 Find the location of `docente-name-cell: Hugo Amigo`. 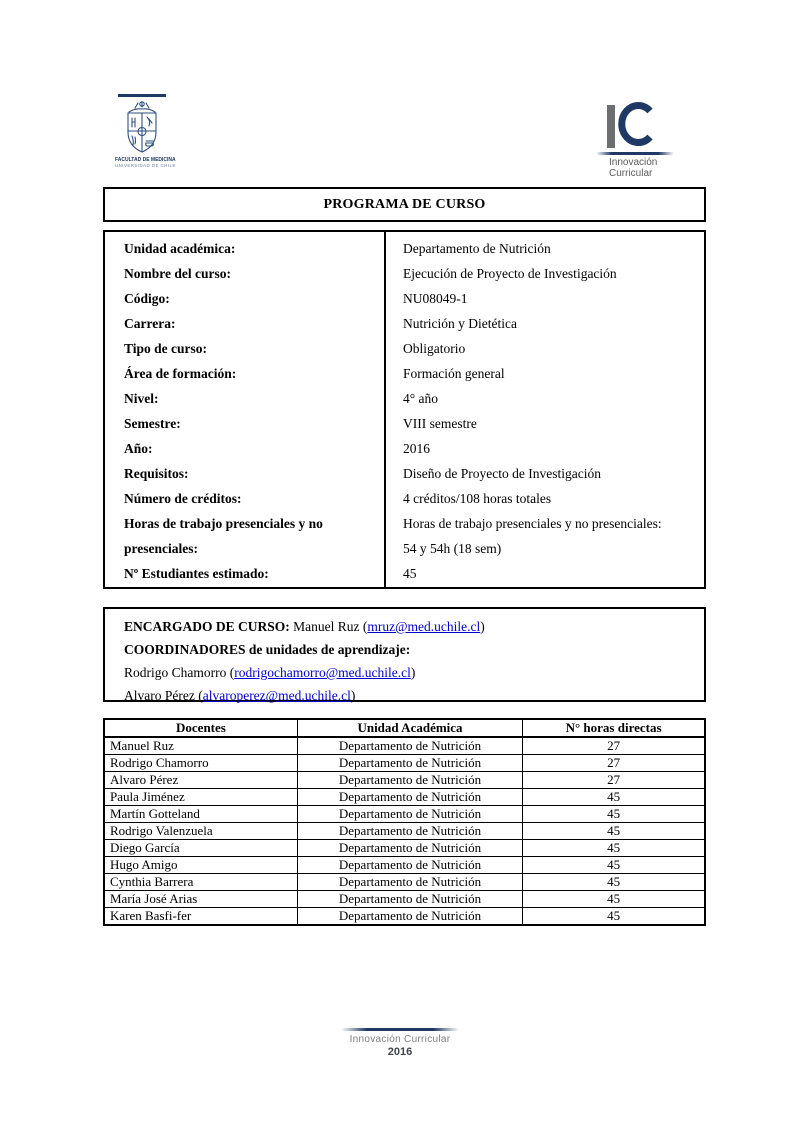

docente-name-cell: Hugo Amigo is located at coordinates (200, 865).